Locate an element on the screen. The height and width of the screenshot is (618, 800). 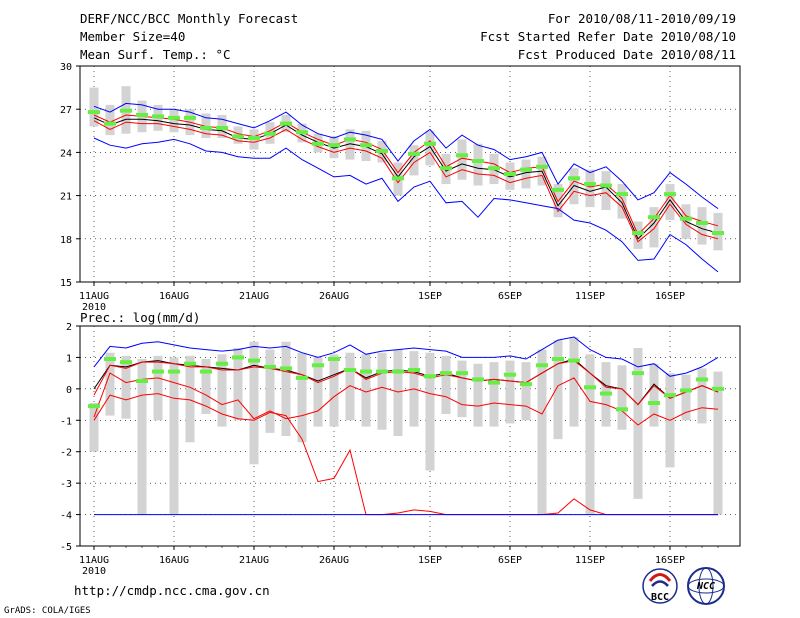
panel1-series-ensemble-max is located at coordinates (406, 156).